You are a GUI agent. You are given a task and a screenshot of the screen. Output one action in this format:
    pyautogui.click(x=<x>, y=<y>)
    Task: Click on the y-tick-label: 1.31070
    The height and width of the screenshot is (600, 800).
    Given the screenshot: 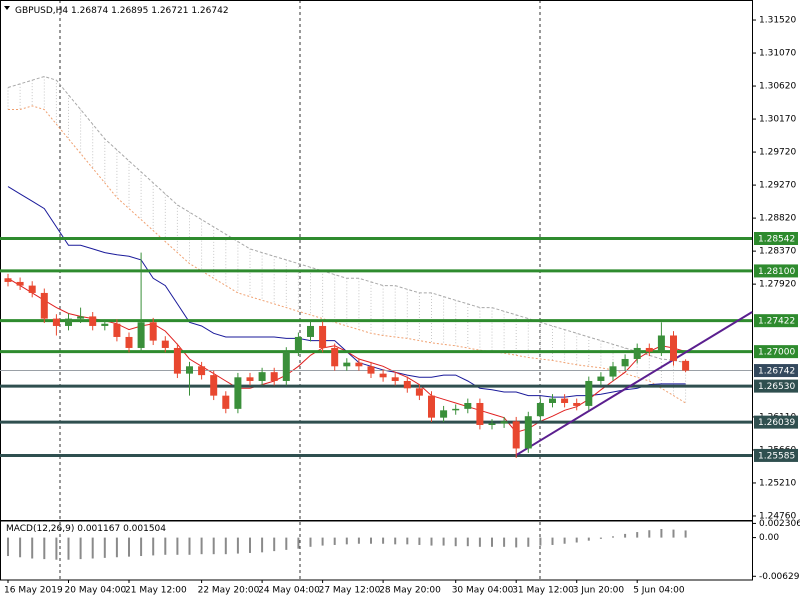 What is the action you would take?
    pyautogui.click(x=777, y=54)
    